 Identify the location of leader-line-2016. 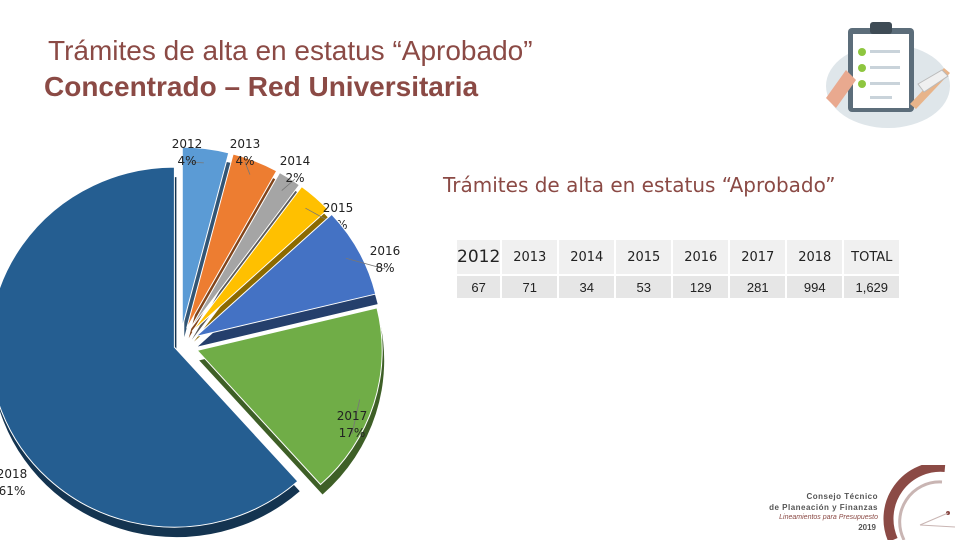
(365, 263).